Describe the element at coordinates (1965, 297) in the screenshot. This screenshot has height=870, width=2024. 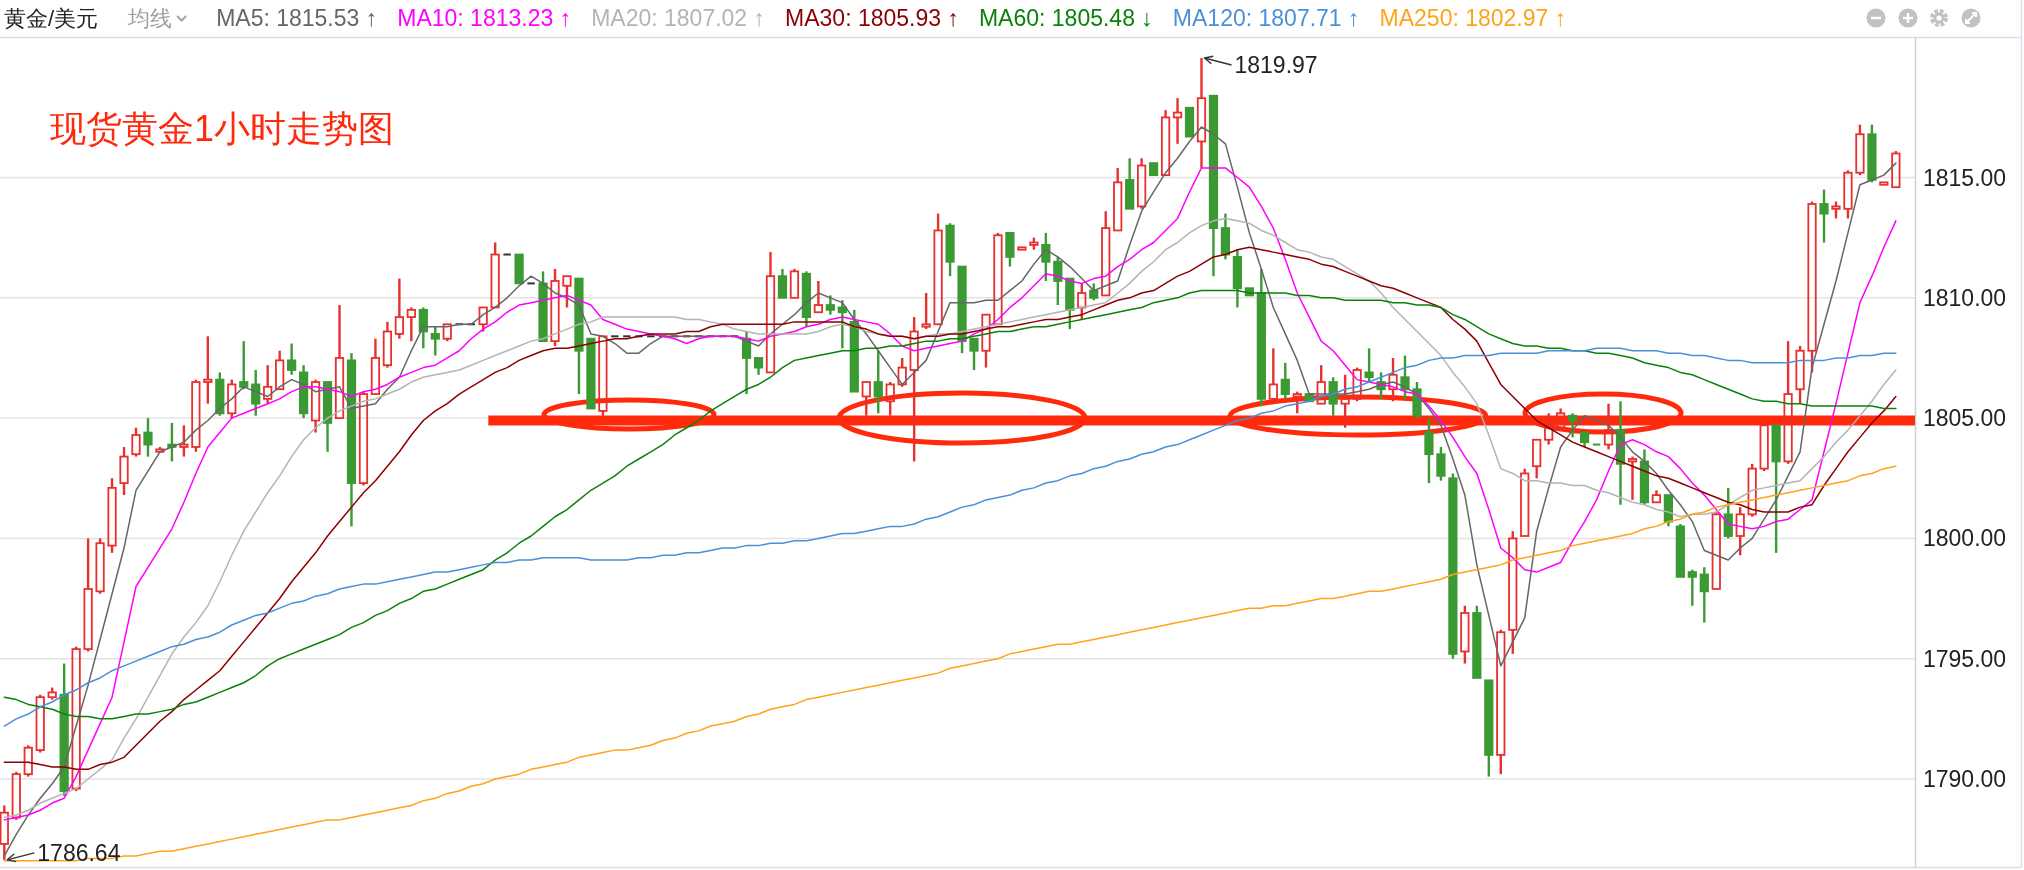
I see `y-tick-label: 1810.00` at that location.